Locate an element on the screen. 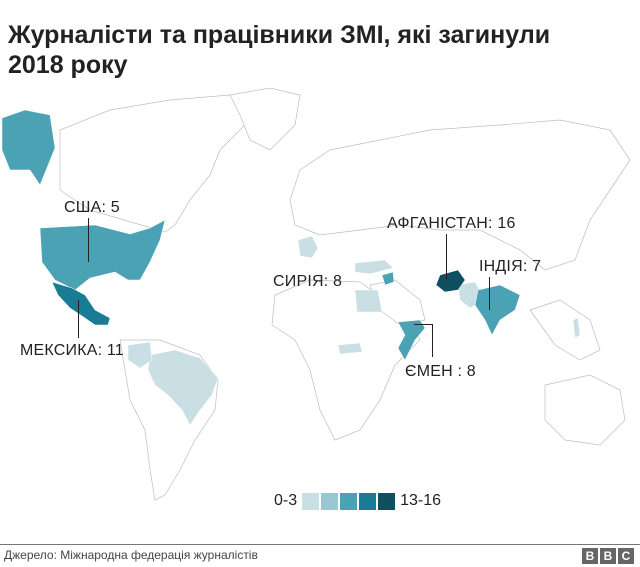 This screenshot has height=567, width=640. colombia is located at coordinates (140, 355).